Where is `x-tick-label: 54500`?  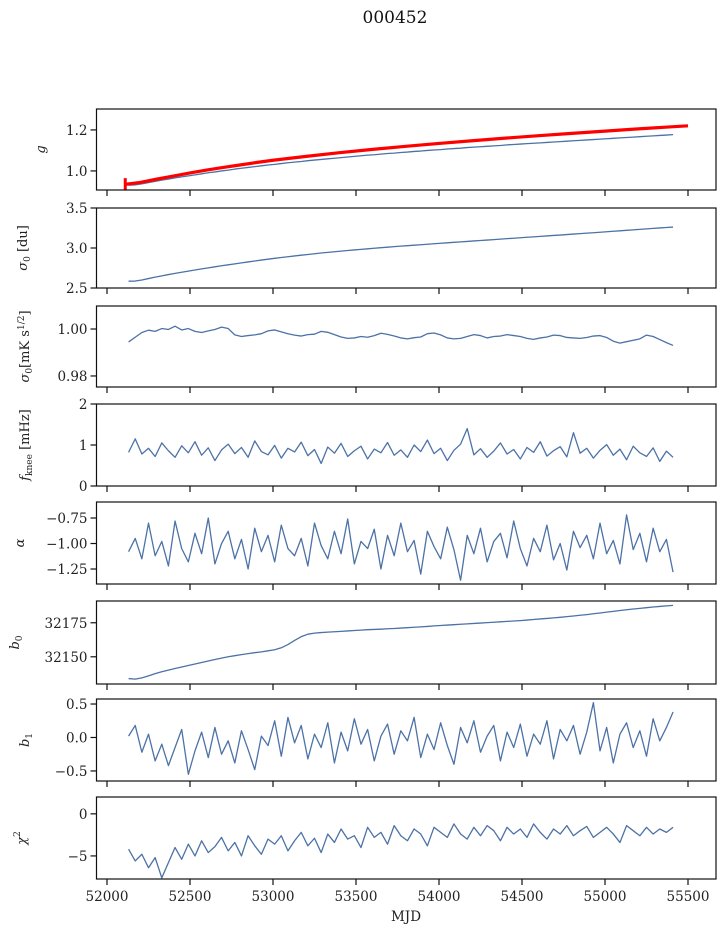 x-tick-label: 54500 is located at coordinates (522, 897).